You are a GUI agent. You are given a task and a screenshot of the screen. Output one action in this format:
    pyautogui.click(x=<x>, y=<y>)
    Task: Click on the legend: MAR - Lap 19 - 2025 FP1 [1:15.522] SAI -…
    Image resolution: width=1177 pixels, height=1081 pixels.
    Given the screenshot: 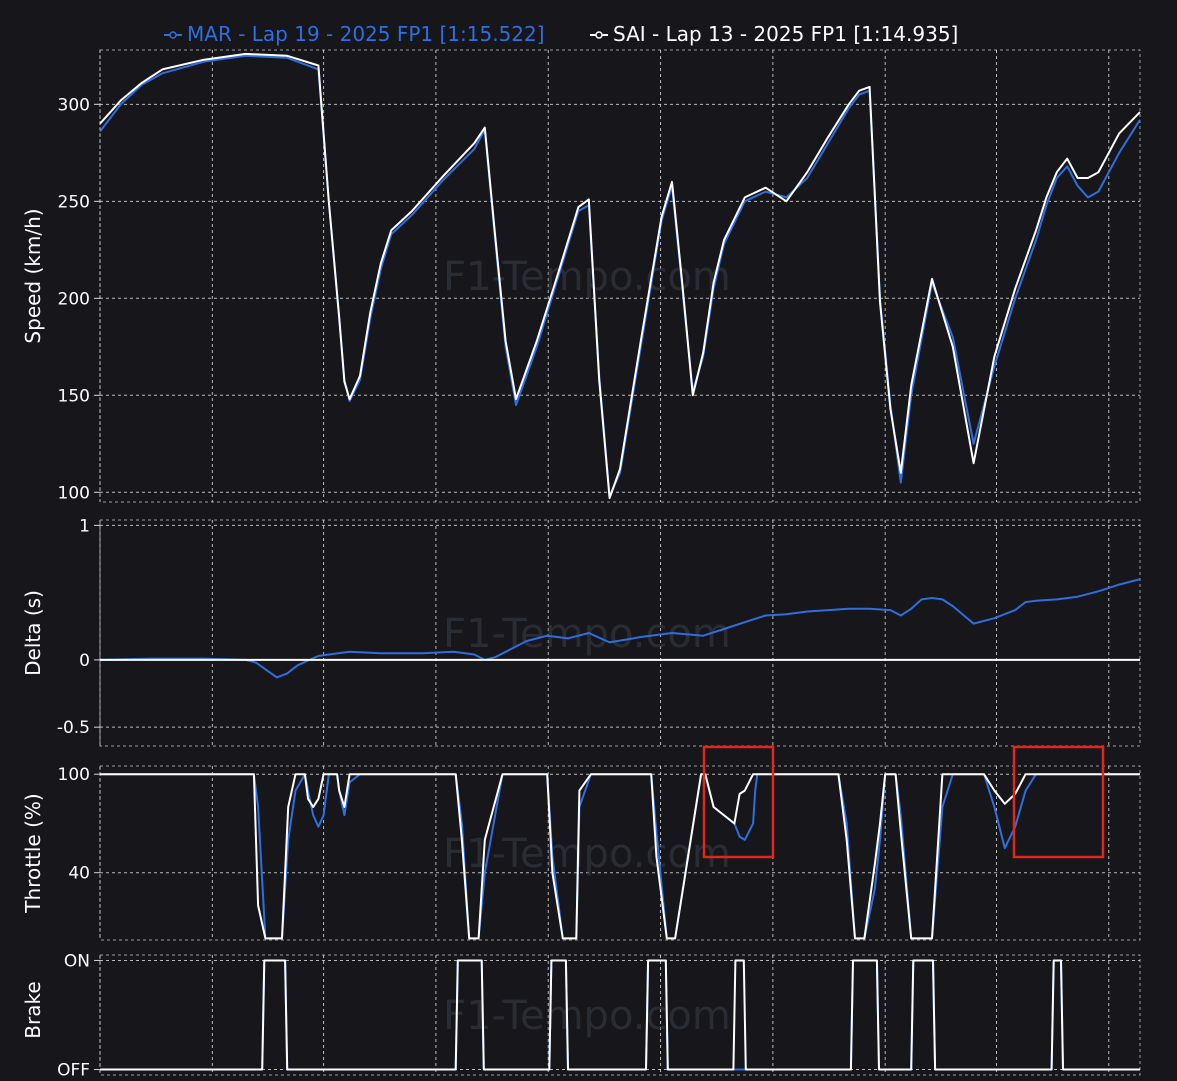 What is the action you would take?
    pyautogui.click(x=561, y=34)
    